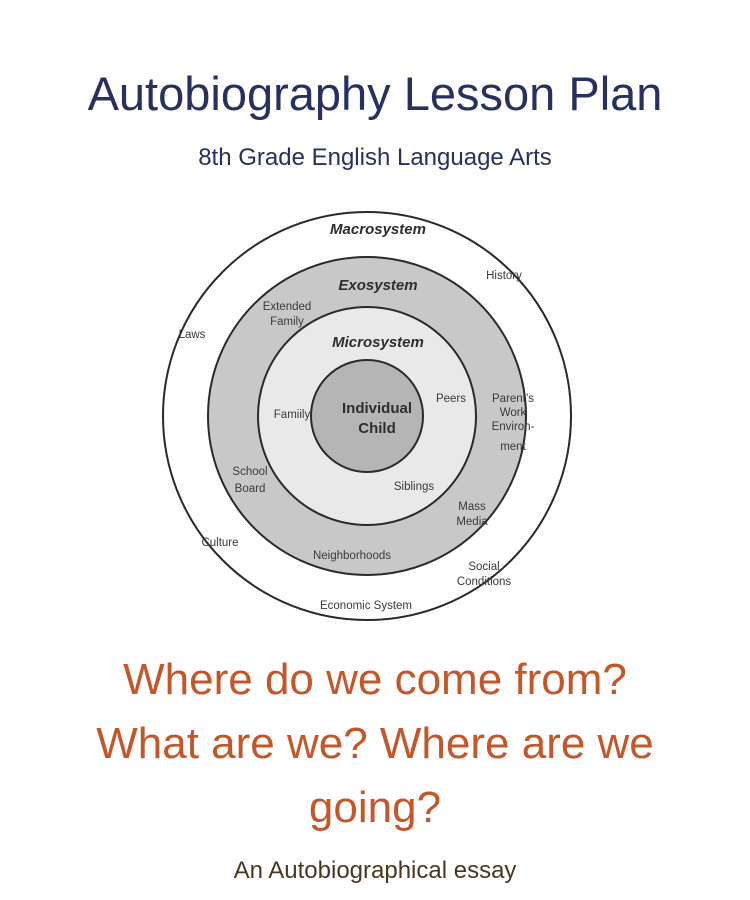  Describe the element at coordinates (377, 408) in the screenshot. I see `core-label-line1: Individual` at that location.